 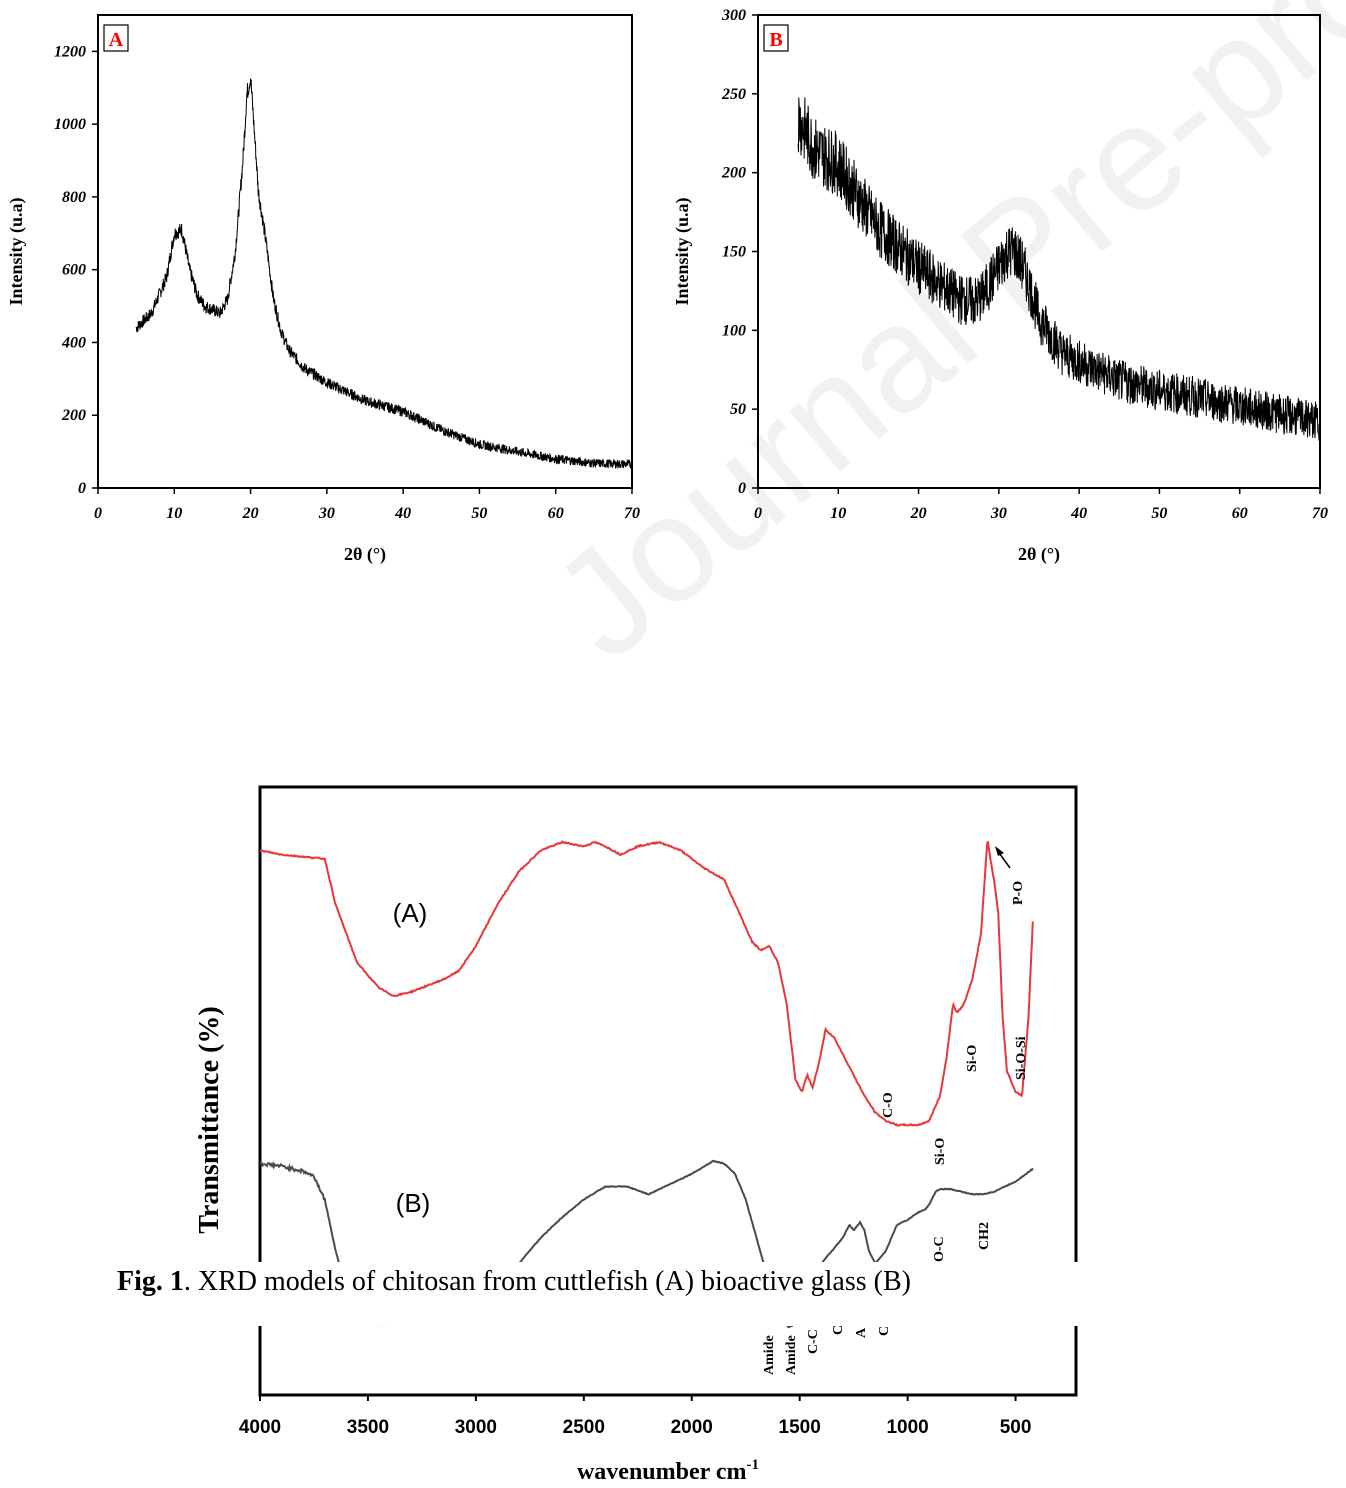 What do you see at coordinates (972, 1058) in the screenshot?
I see `ftir-annotation-si-o-2: Si-O` at bounding box center [972, 1058].